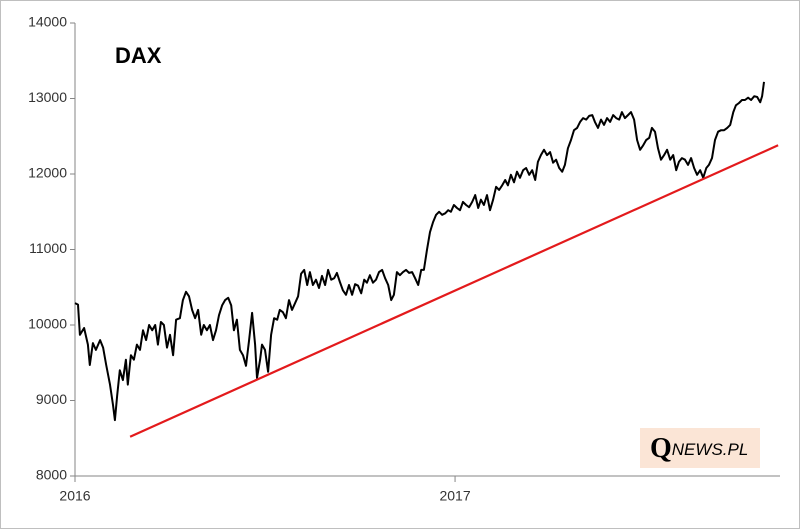 The image size is (800, 529). Describe the element at coordinates (138, 55) in the screenshot. I see `chart-title: DAX` at that location.